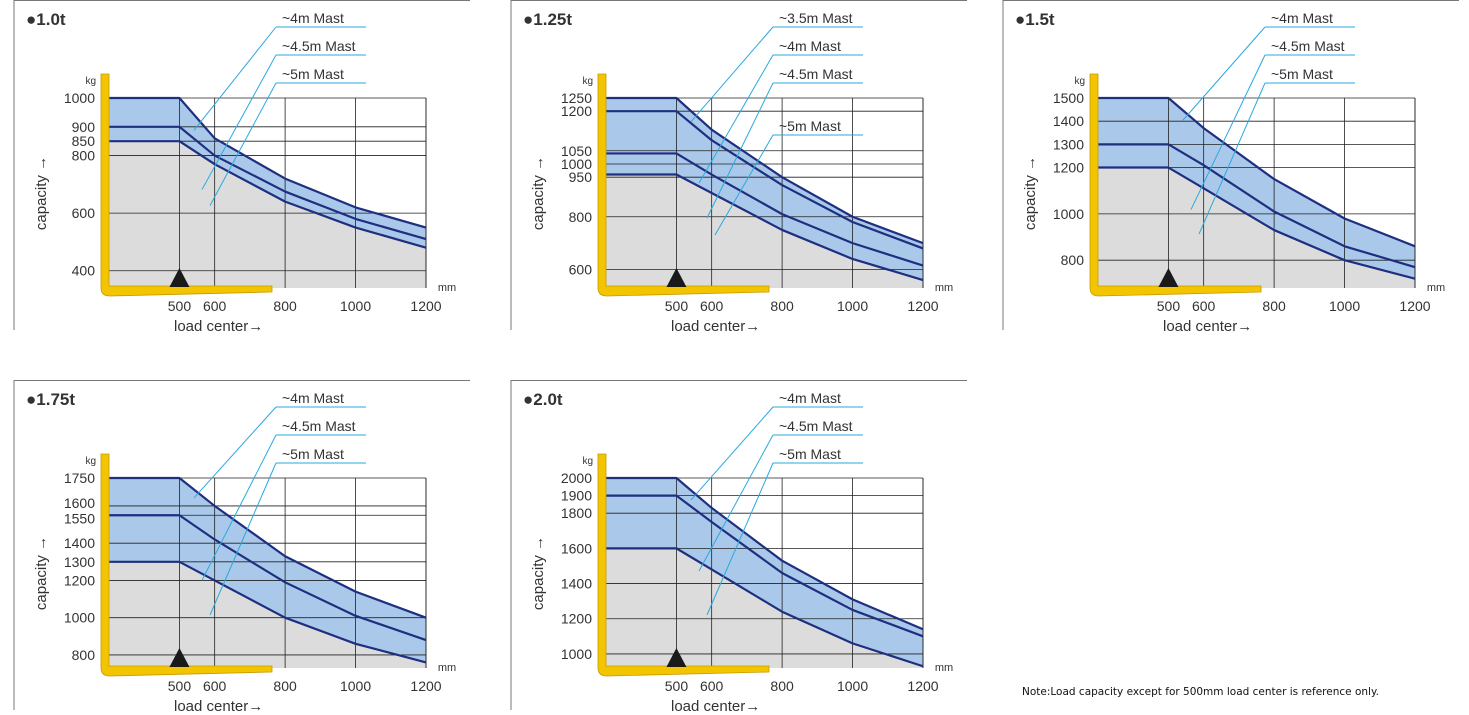 This screenshot has width=1469, height=715. I want to click on y-tick-label: 900, so click(84, 127).